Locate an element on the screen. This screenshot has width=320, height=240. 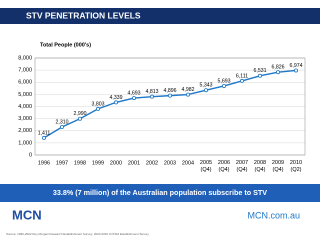
header-title: STV PENETRATION LEVELS is located at coordinates (83, 15).